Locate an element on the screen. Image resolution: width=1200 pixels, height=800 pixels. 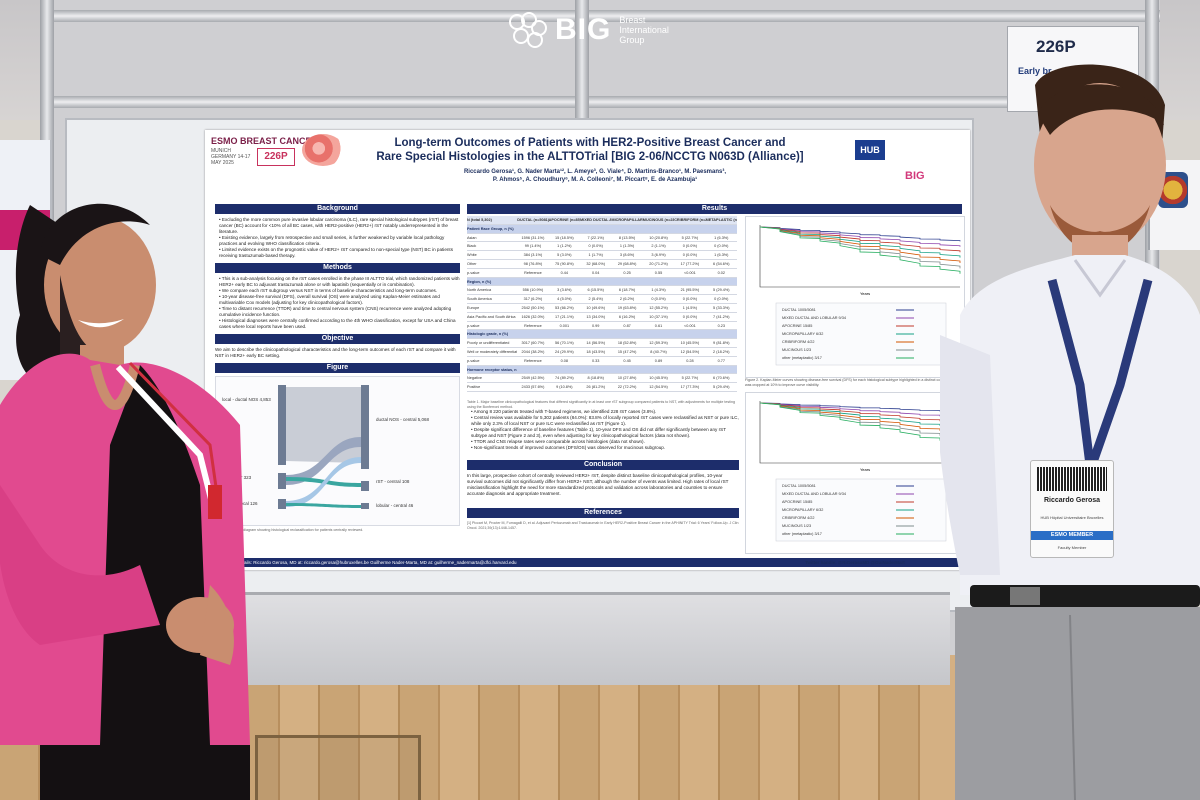
table-cell: Reference is located at coordinates (533, 273).